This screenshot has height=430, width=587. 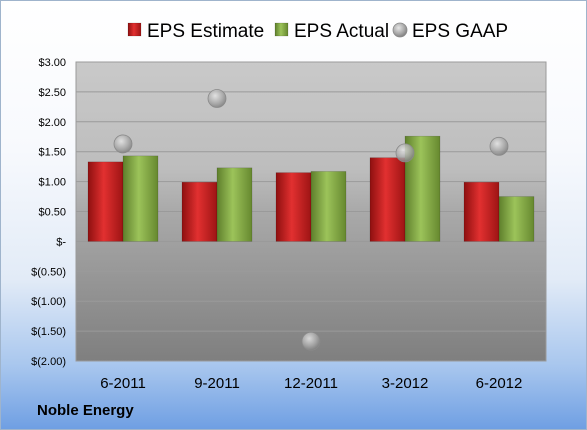 I want to click on x-category-label: 3-2012, so click(x=405, y=383).